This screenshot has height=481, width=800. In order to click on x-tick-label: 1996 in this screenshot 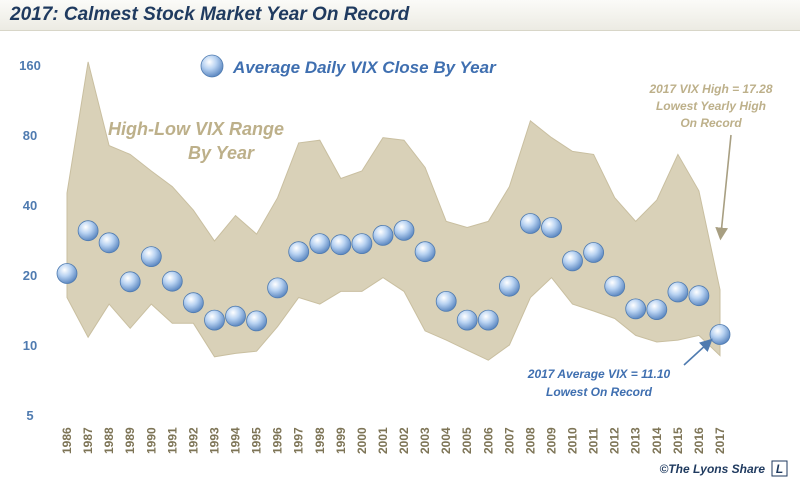, I will do `click(278, 440)`.